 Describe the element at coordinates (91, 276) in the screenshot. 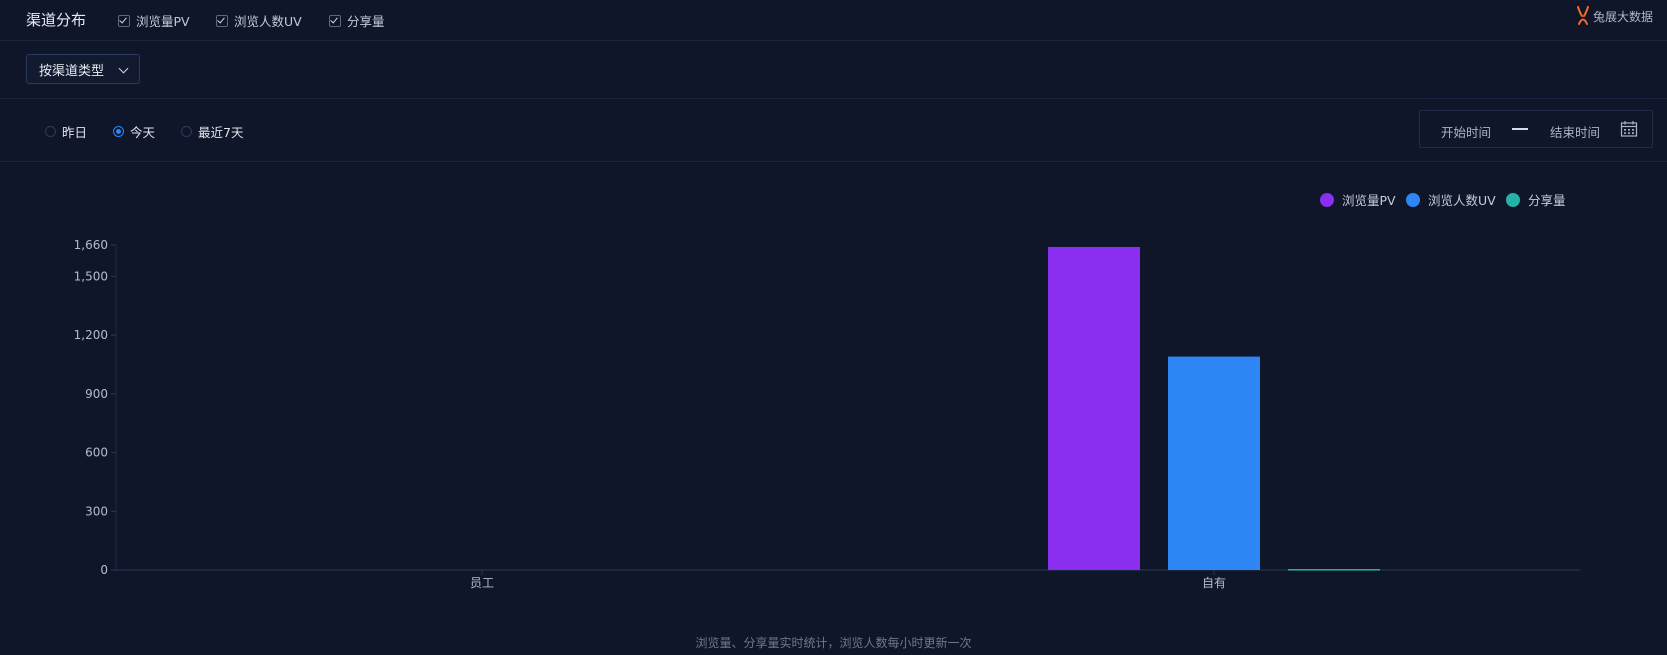

I see `y-tick-label: 1,500` at that location.